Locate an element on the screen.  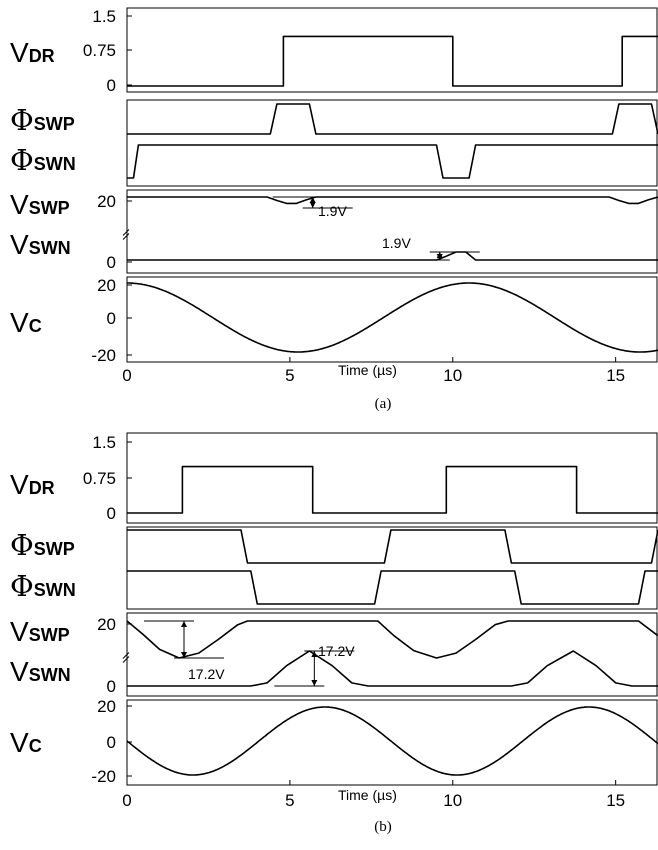
annotation-v-swp: 1.9V is located at coordinates (312, 207).